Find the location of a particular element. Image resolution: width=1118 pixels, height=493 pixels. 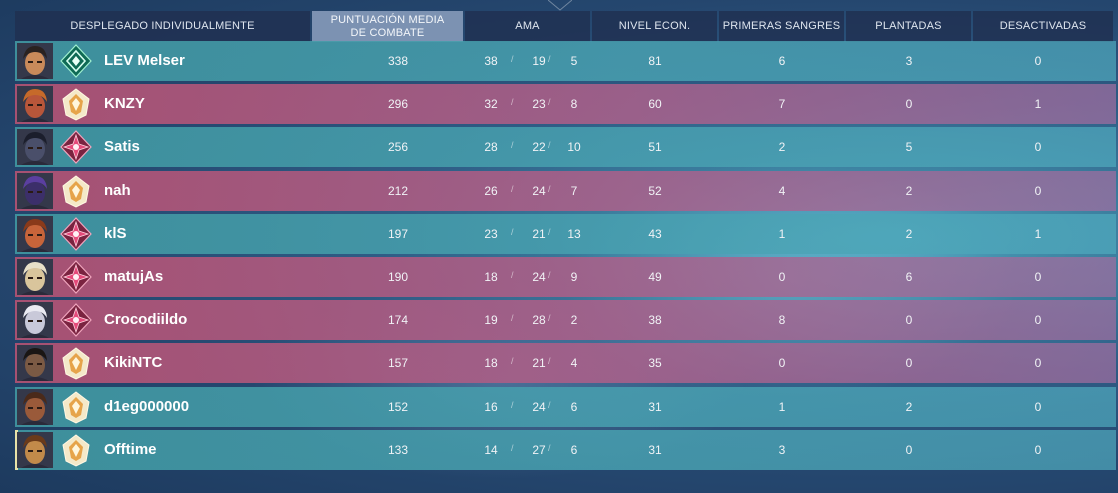

acs-value: 152 is located at coordinates (398, 407).